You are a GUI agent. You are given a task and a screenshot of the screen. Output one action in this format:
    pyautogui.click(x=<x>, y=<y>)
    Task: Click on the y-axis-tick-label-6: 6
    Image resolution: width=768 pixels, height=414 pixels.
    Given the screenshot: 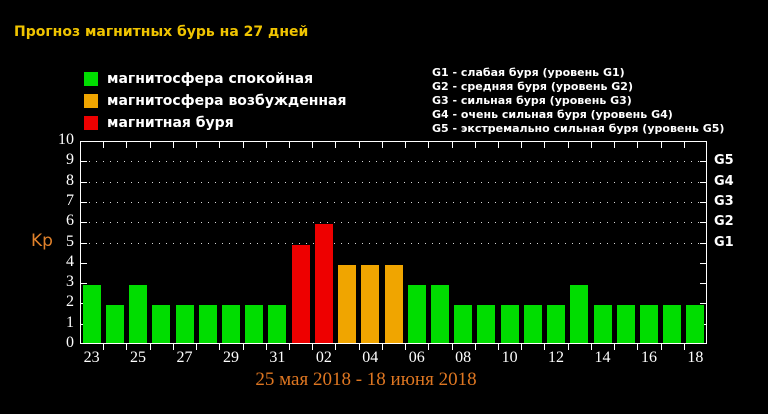 What is the action you would take?
    pyautogui.click(x=70, y=221)
    